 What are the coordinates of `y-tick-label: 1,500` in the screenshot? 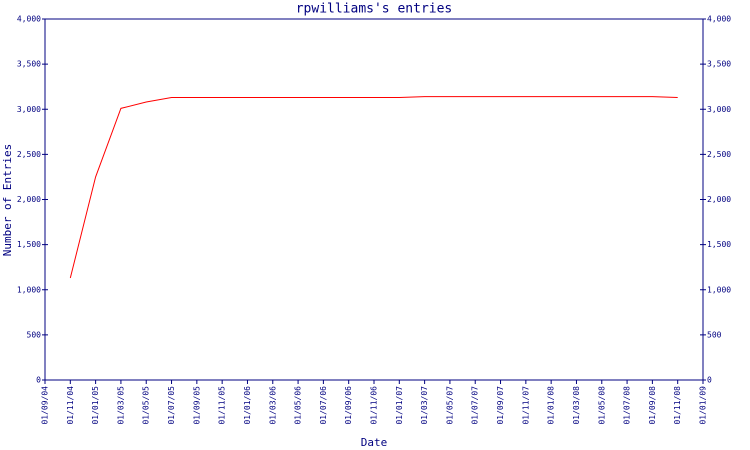 It's located at (29, 244).